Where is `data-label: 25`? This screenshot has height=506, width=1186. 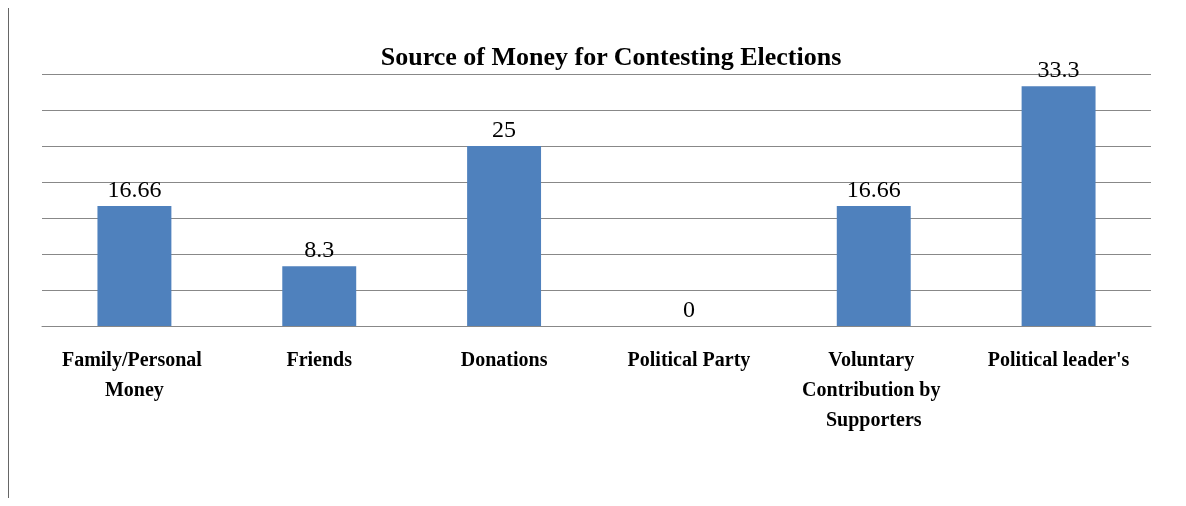
data-label: 25 is located at coordinates (504, 129).